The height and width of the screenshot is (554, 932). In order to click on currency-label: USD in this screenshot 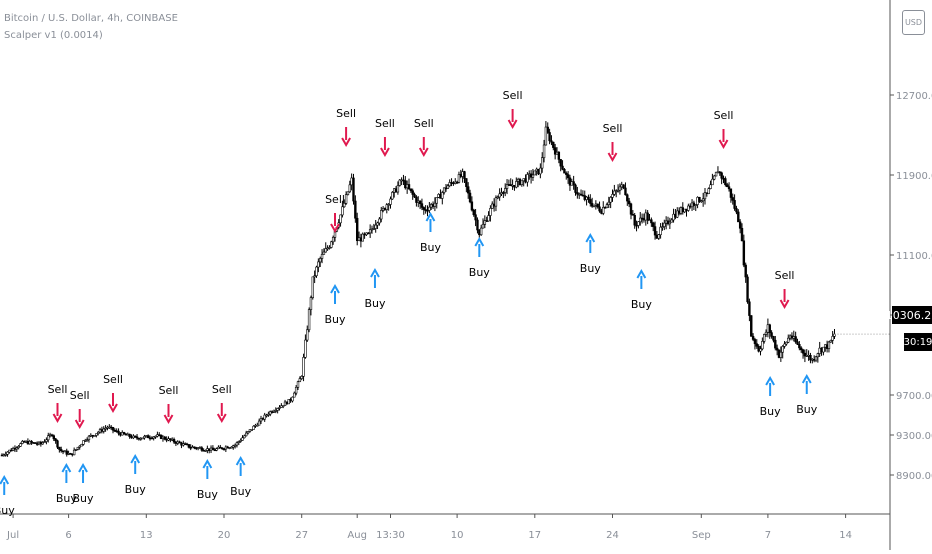, I will do `click(913, 22)`.